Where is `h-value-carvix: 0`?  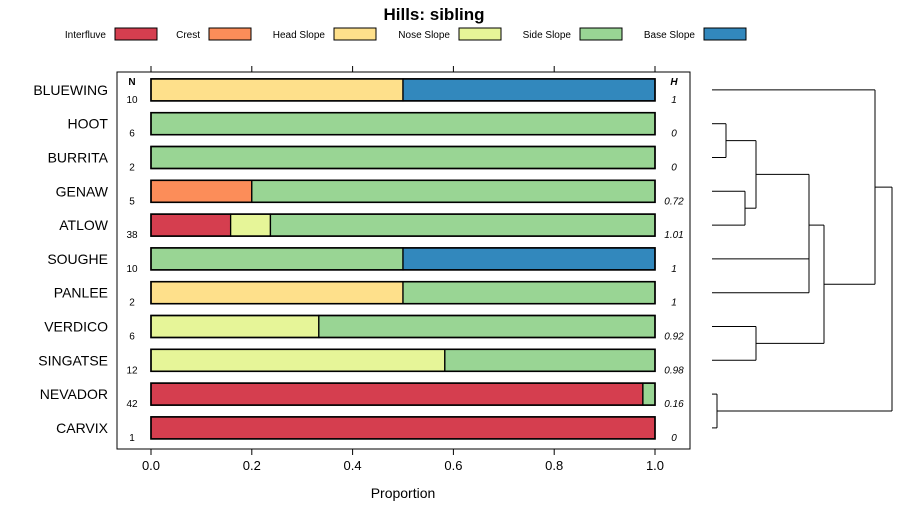 h-value-carvix: 0 is located at coordinates (674, 438).